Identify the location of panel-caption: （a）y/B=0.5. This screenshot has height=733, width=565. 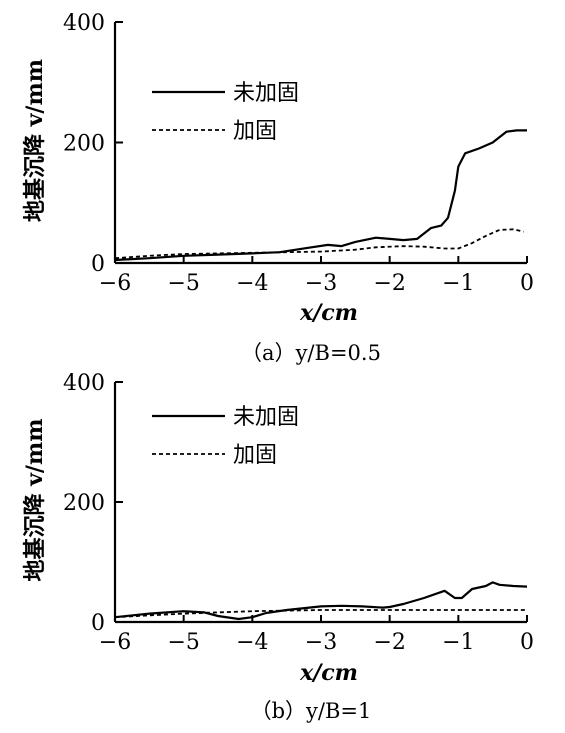
(311, 353).